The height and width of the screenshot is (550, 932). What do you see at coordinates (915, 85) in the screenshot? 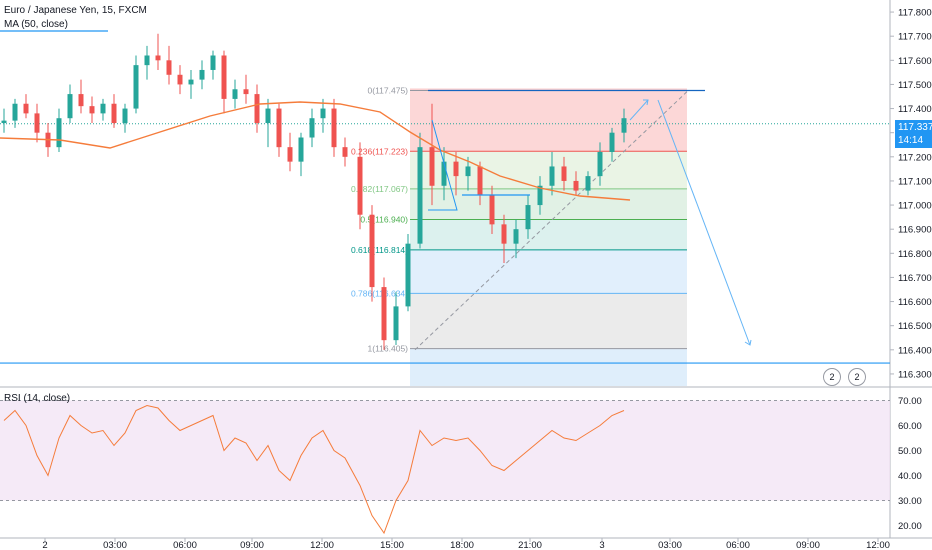
I see `price-tick-label: 117.500` at bounding box center [915, 85].